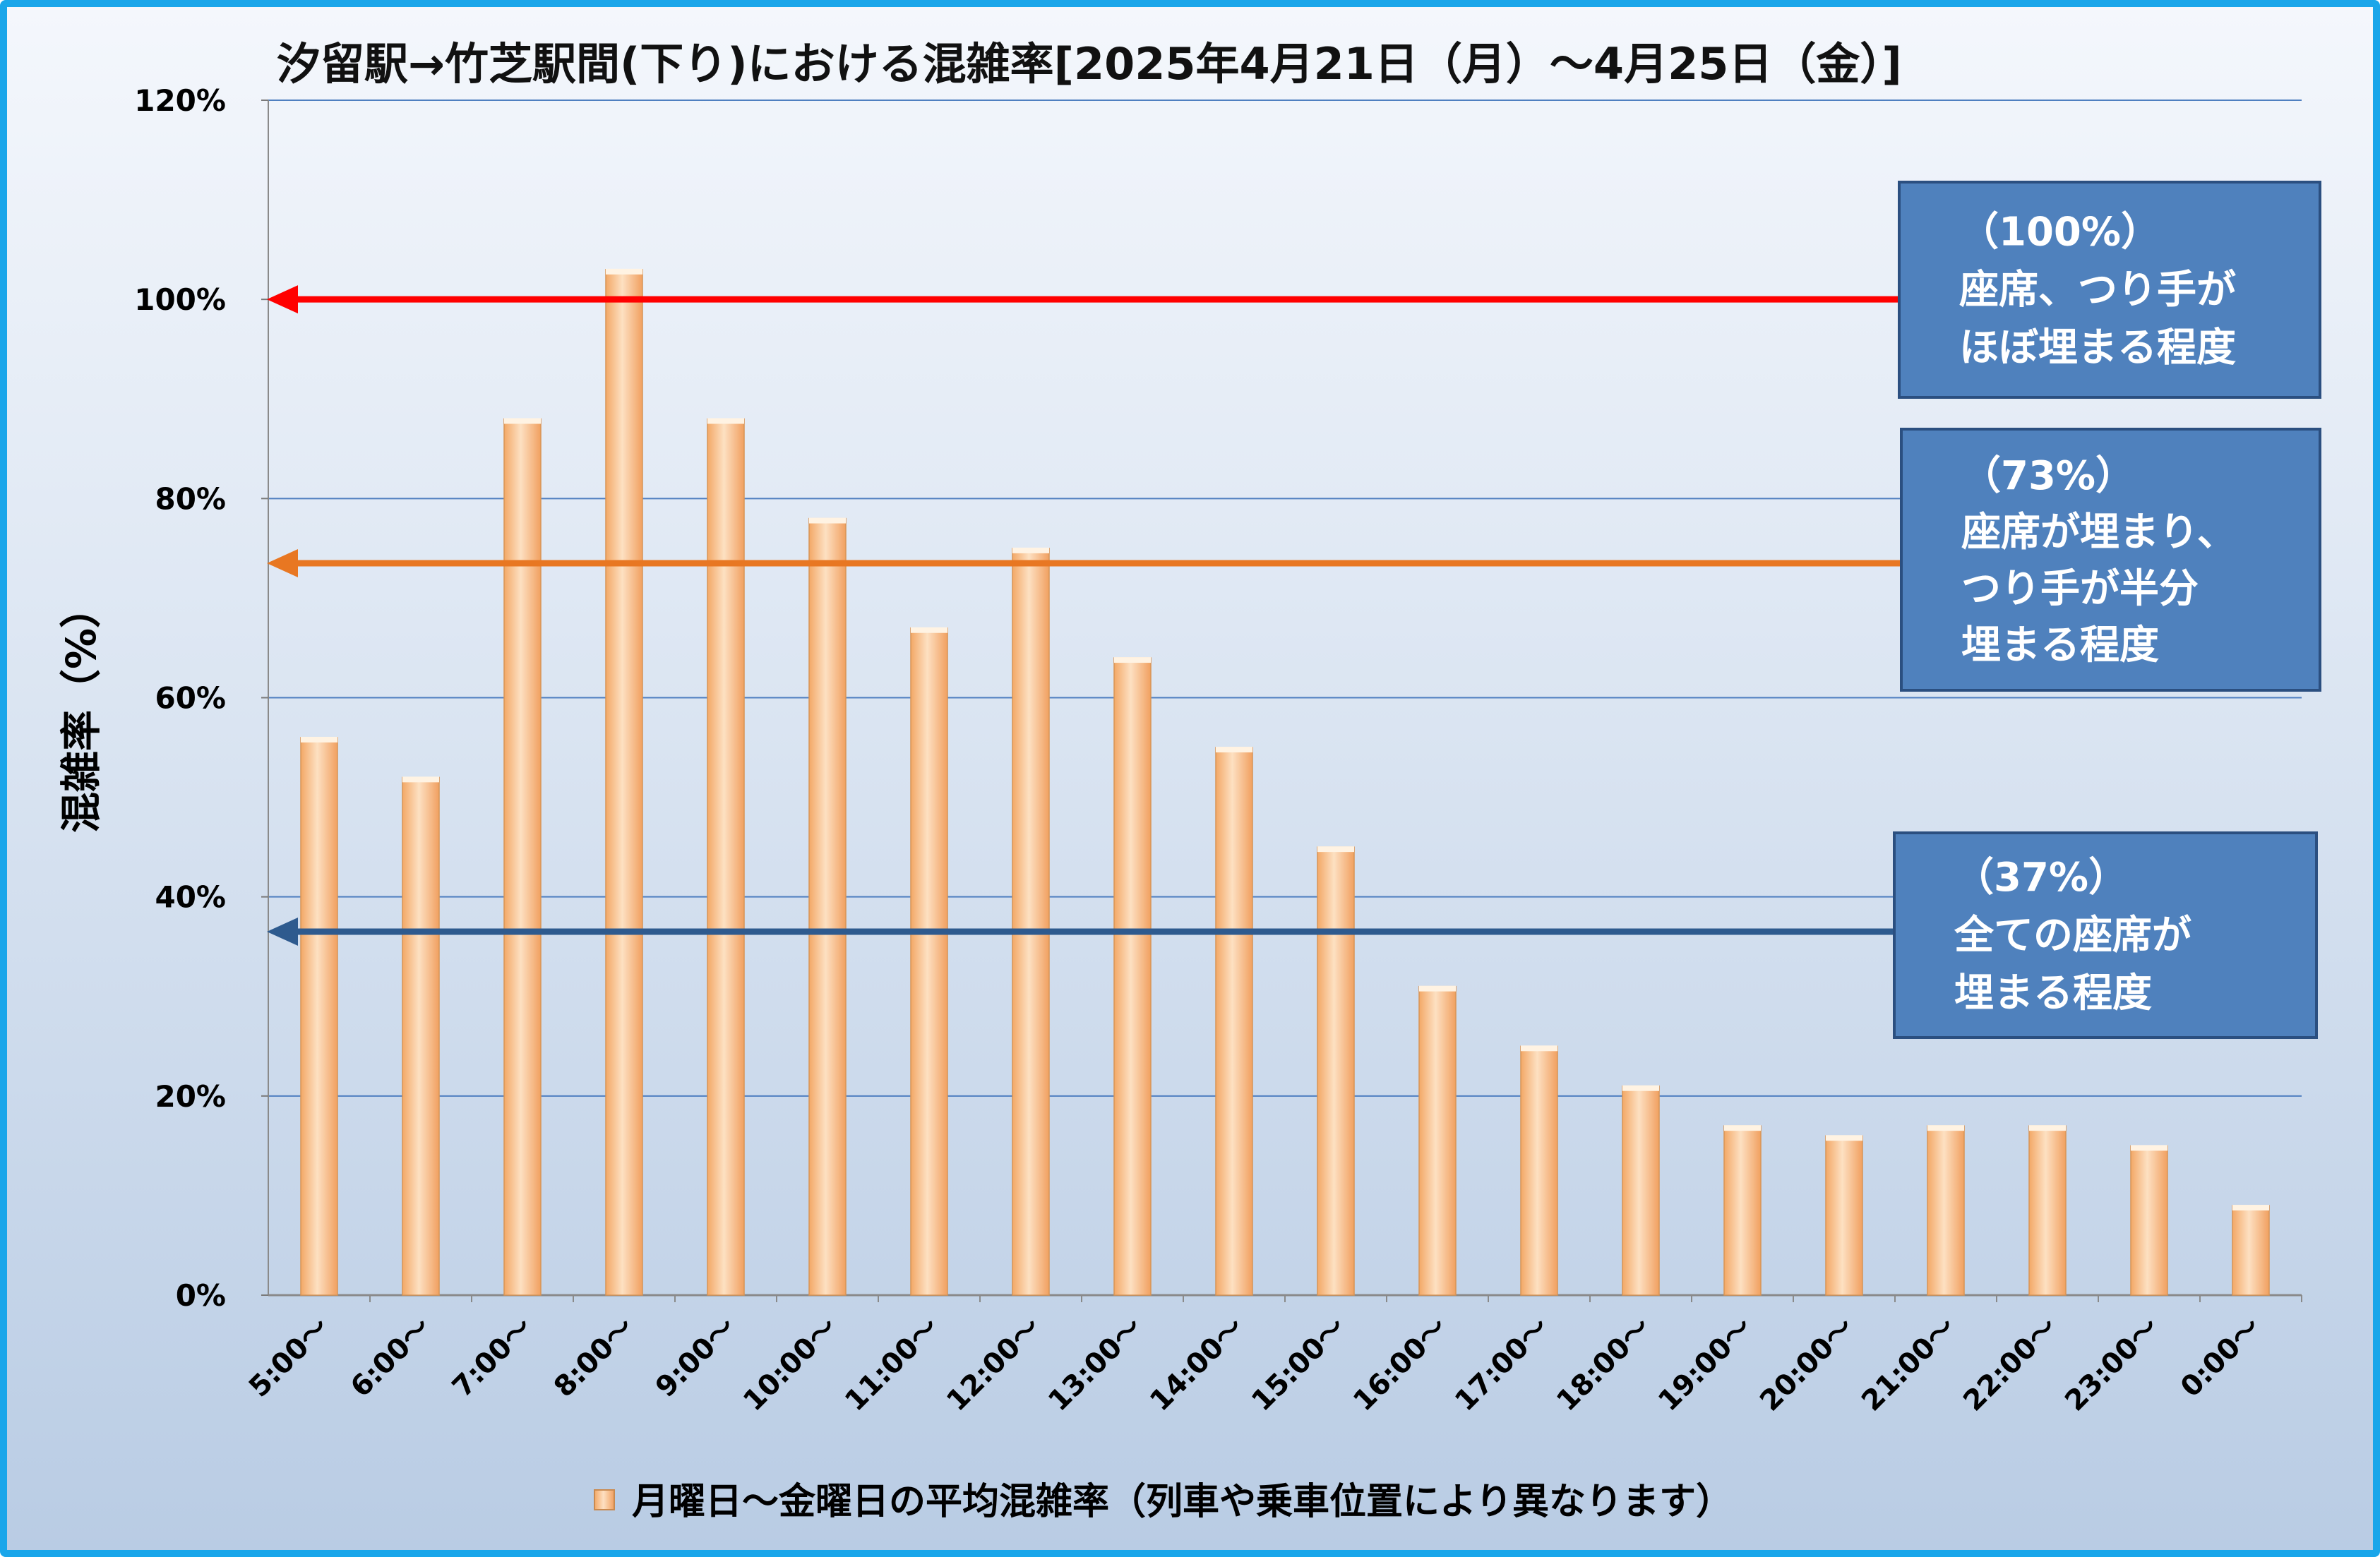  Describe the element at coordinates (81, 710) in the screenshot. I see `y-axis-label: 混雑率（%）` at that location.